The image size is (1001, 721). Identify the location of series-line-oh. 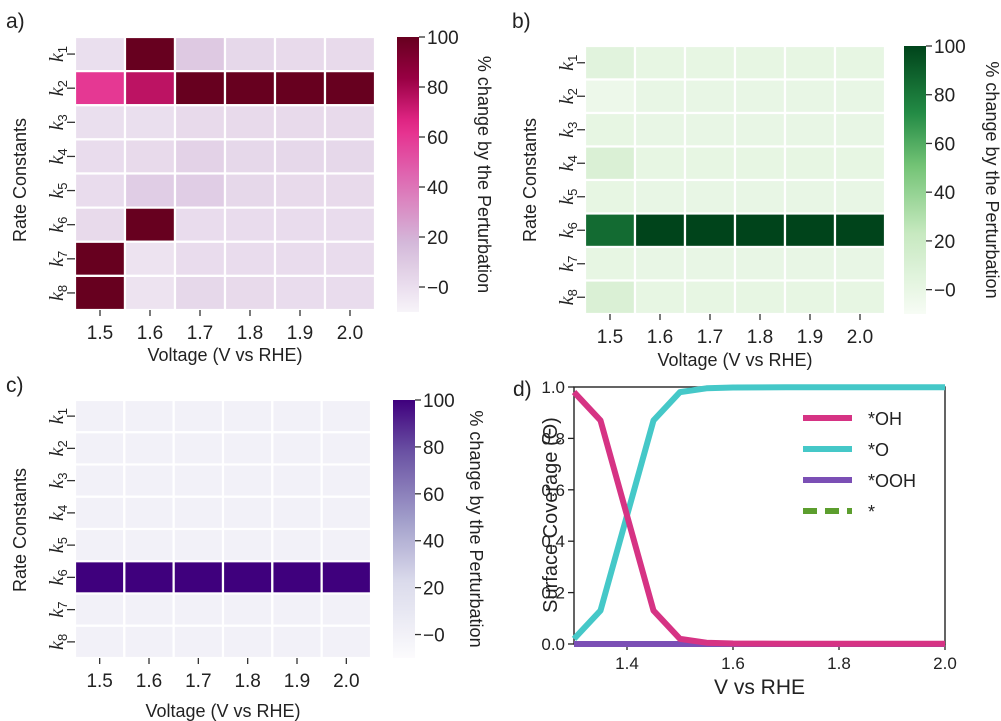
(758, 518).